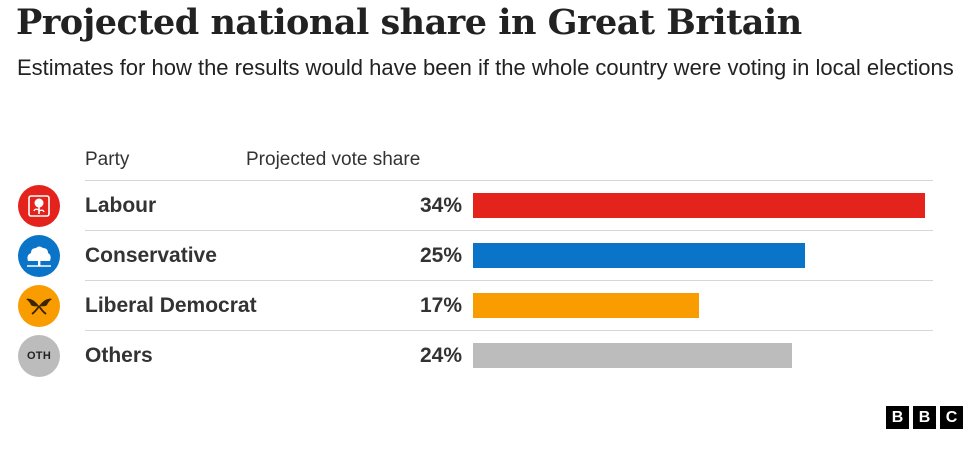 This screenshot has width=976, height=454. I want to click on data-label: 17%, so click(440, 305).